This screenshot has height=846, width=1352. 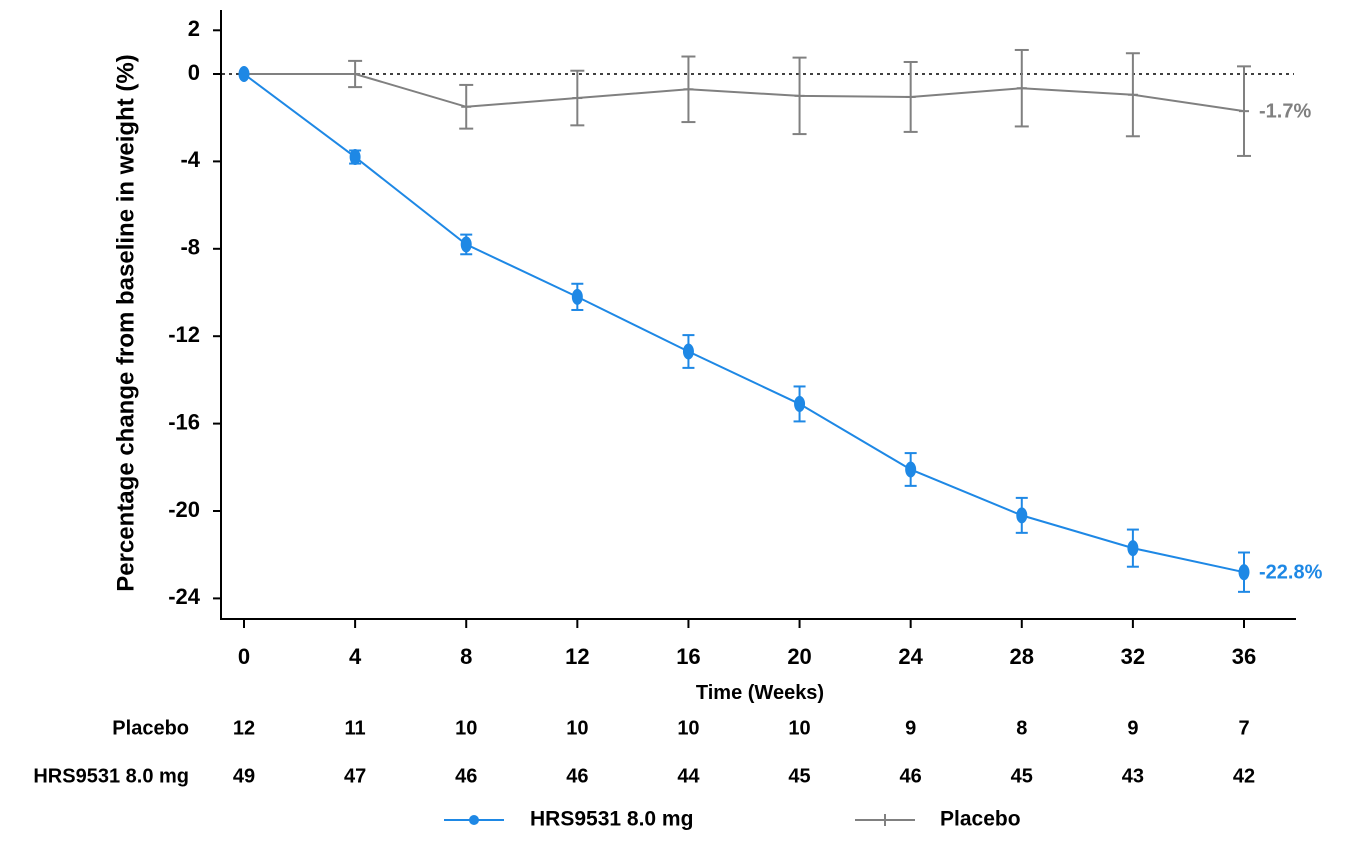 What do you see at coordinates (1022, 656) in the screenshot?
I see `x-tick-label: 28` at bounding box center [1022, 656].